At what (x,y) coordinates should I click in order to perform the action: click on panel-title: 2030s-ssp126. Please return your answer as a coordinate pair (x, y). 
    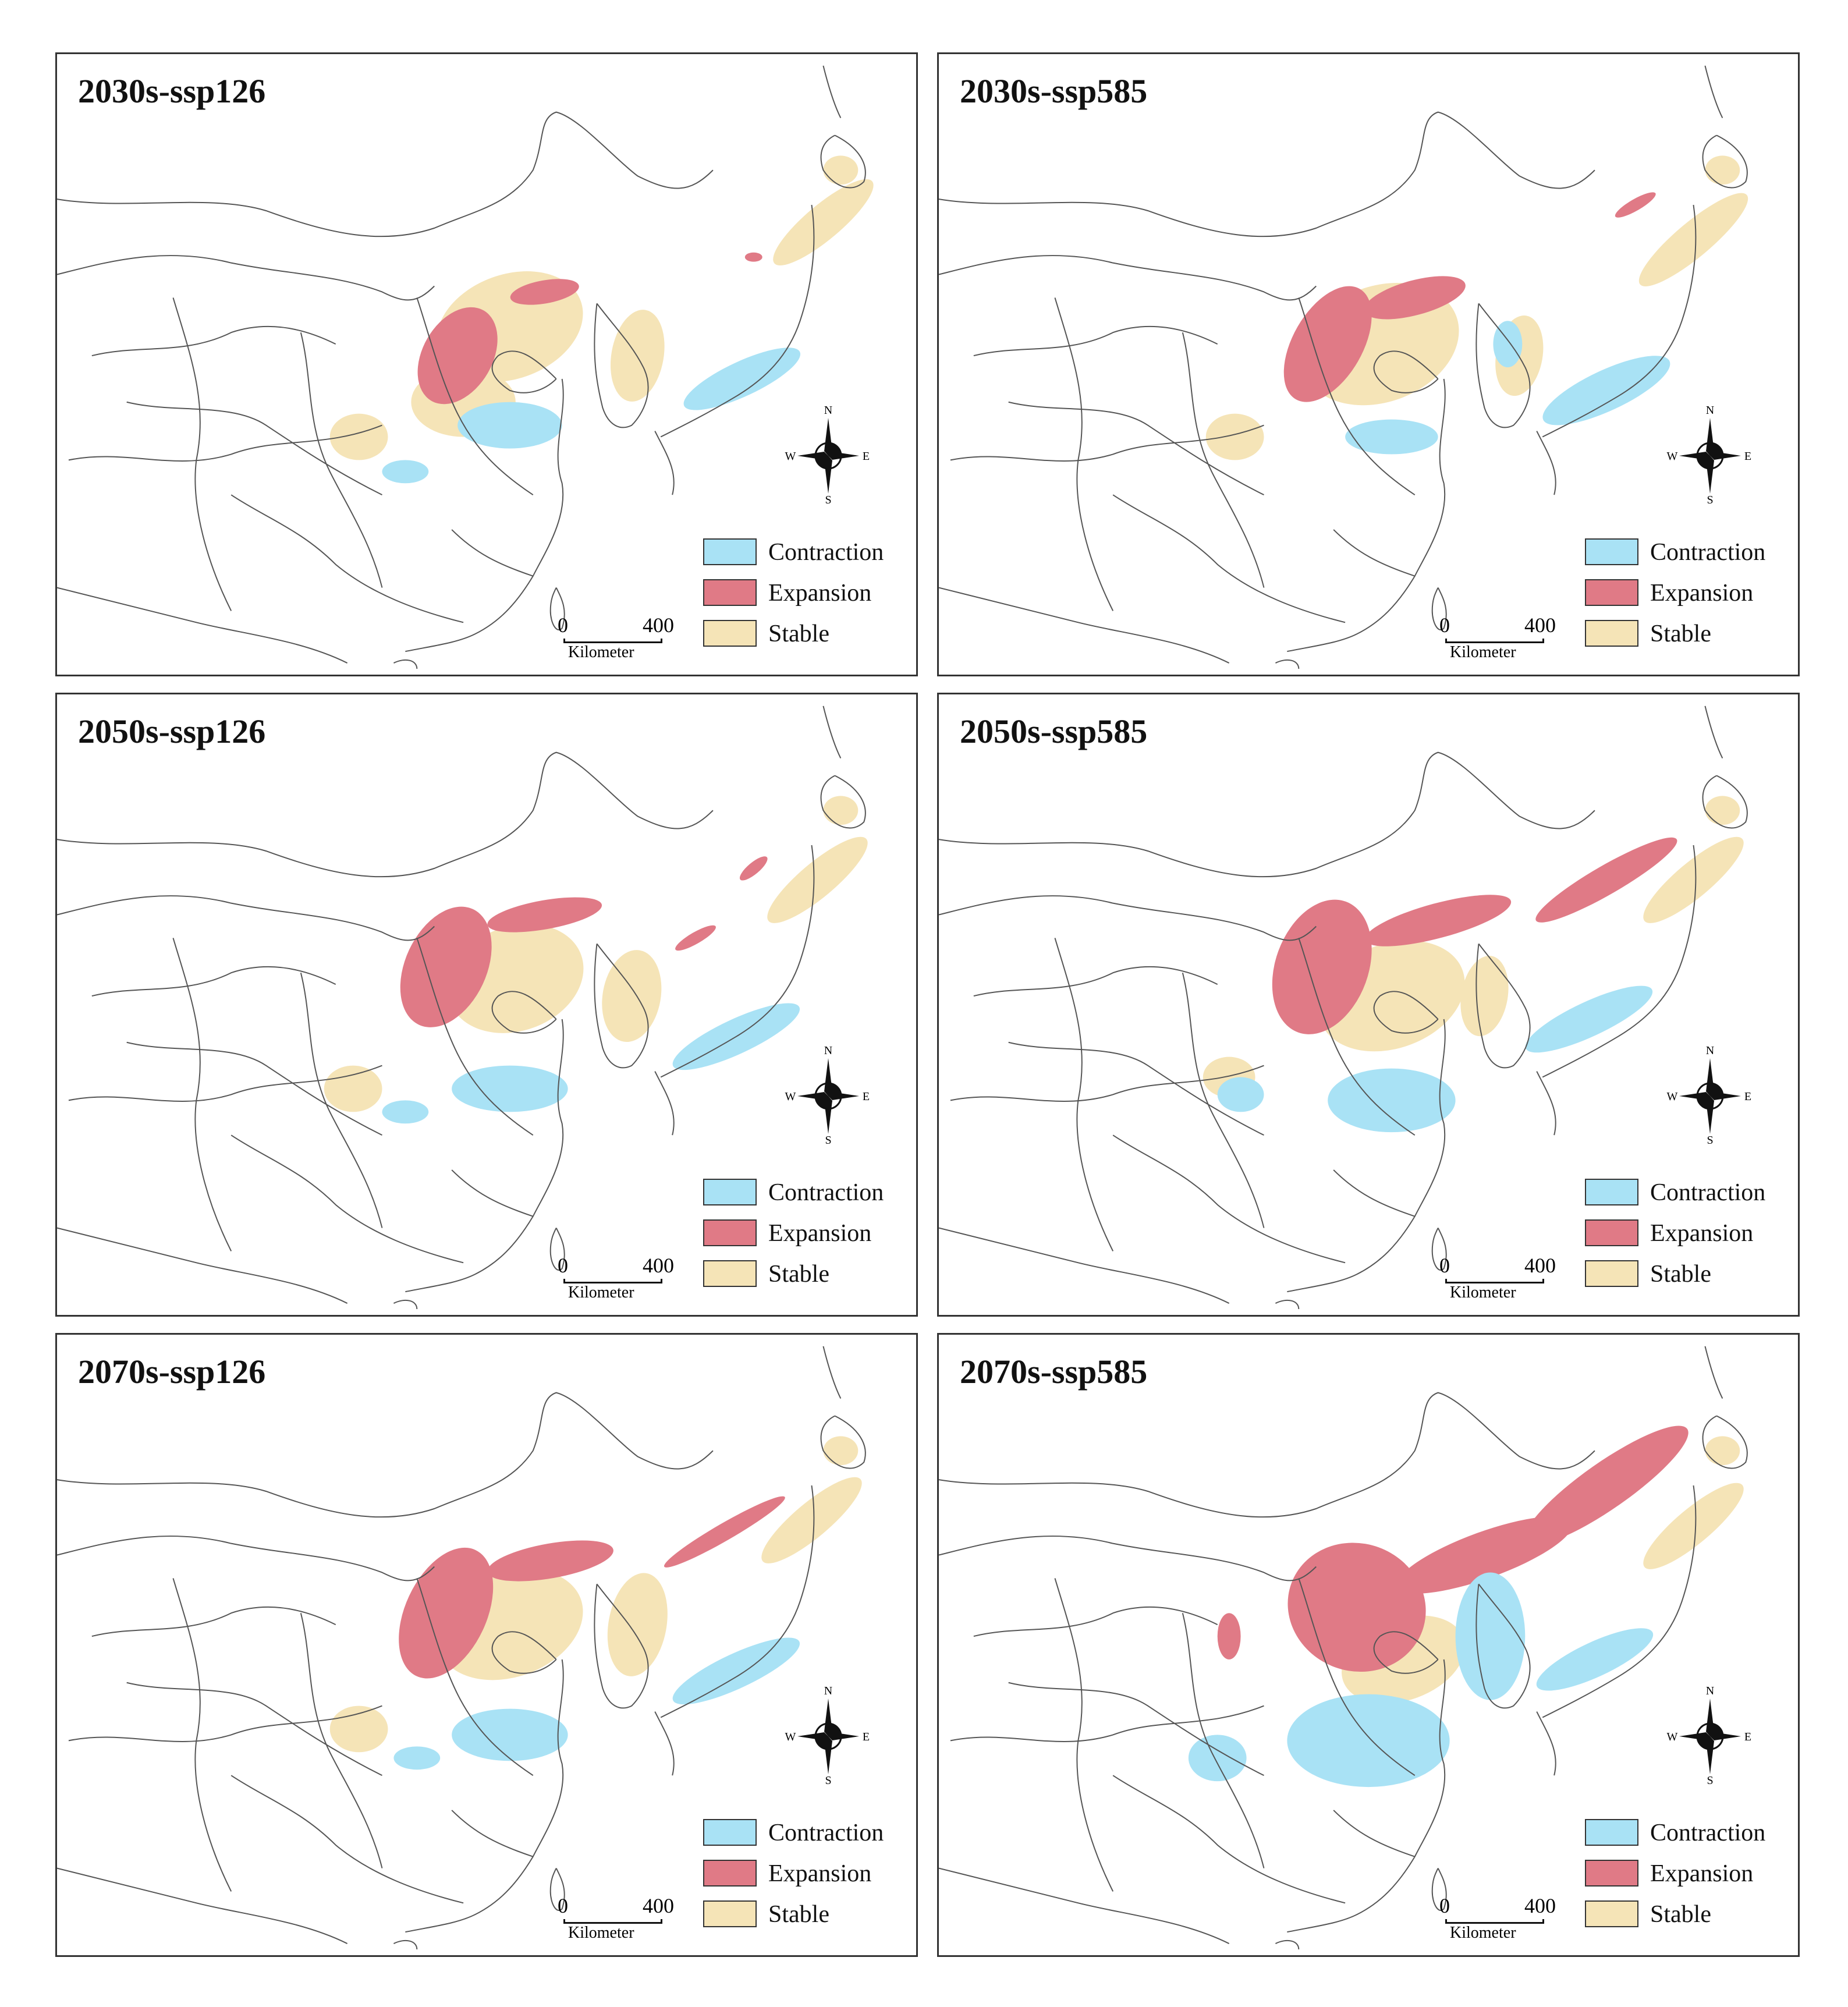
    Looking at the image, I should click on (172, 91).